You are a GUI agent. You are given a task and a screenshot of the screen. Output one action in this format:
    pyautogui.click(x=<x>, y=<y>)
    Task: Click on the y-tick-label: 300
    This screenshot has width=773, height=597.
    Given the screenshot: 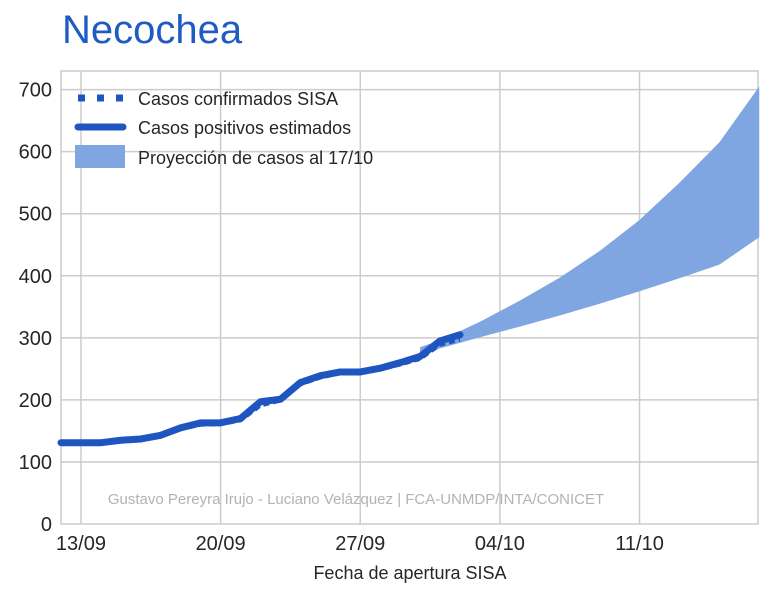 What is the action you would take?
    pyautogui.click(x=35, y=339)
    